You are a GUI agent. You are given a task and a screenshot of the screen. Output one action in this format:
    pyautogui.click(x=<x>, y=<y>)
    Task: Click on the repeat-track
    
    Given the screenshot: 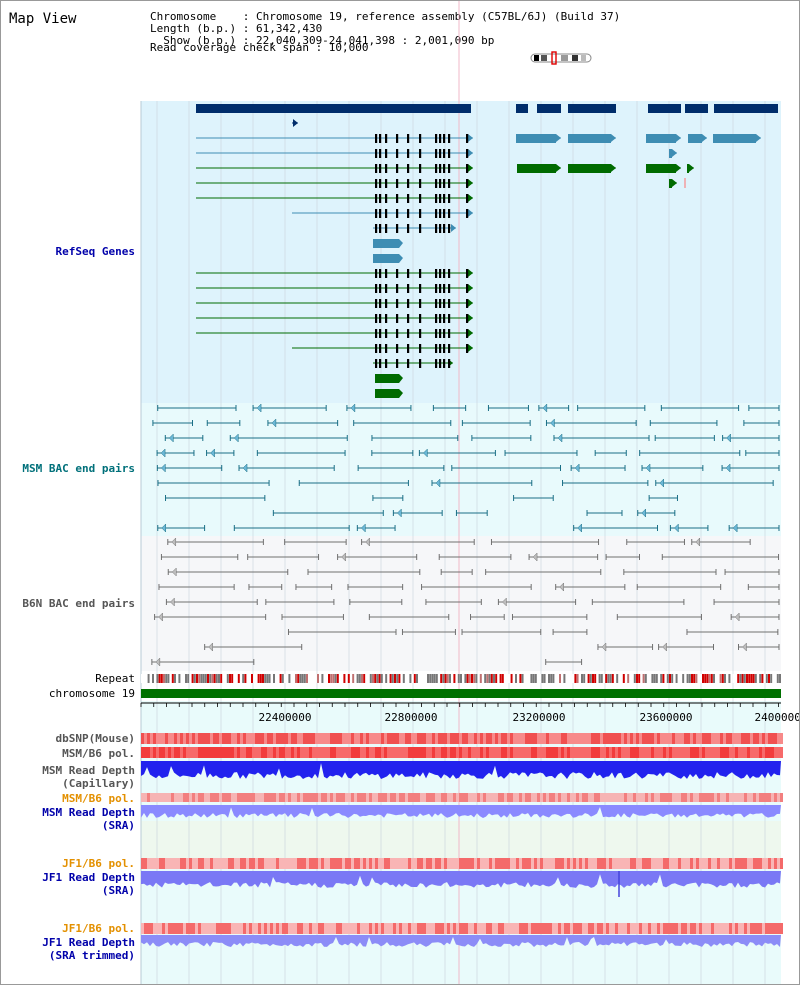 What is the action you would take?
    pyautogui.click(x=461, y=678)
    